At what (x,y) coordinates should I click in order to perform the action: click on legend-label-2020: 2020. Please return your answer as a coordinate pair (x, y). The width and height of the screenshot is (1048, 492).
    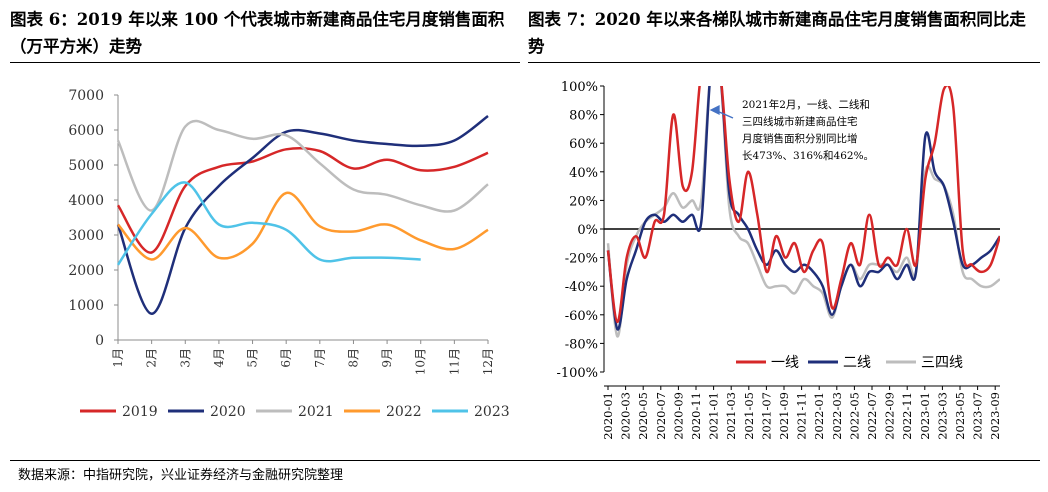
    Looking at the image, I should click on (228, 412).